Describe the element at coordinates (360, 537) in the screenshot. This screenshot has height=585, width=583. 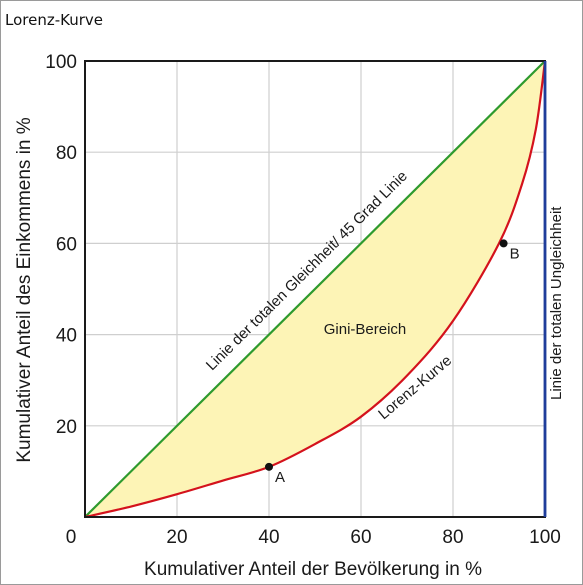
I see `x-tick-60: 60` at that location.